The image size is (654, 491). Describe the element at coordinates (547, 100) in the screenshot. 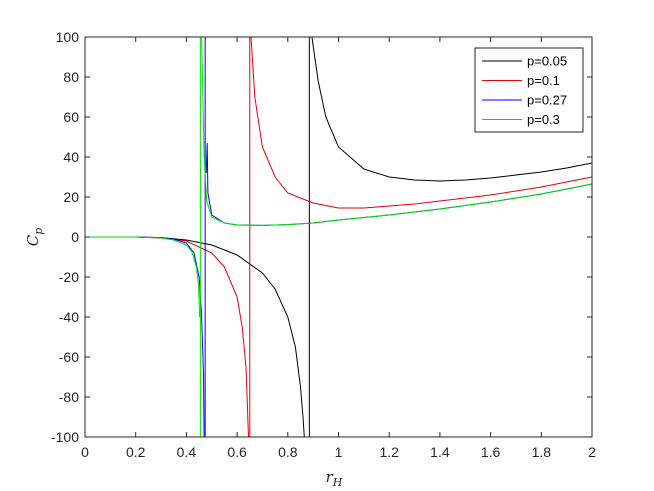

I see `legend-label: p=0.27` at that location.